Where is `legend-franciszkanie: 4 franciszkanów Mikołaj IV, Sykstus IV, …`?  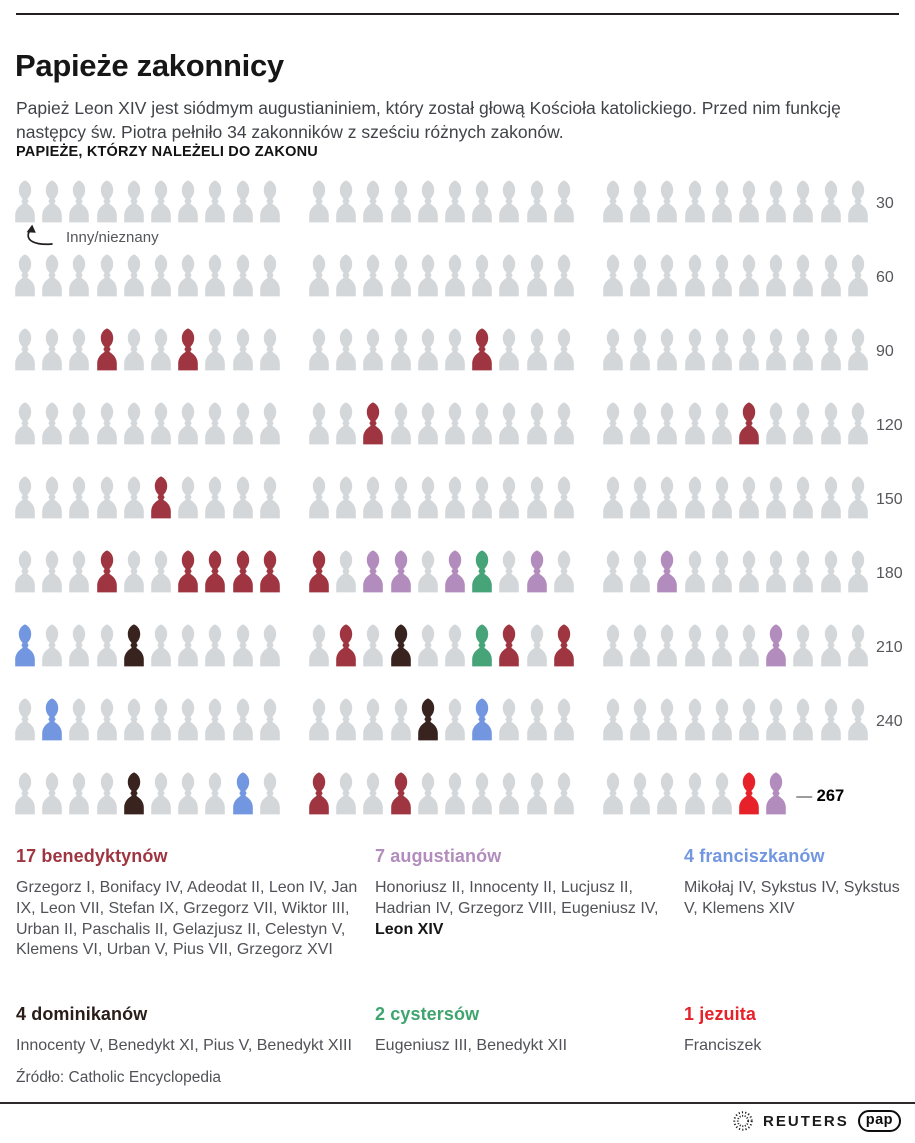 legend-franciszkanie: 4 franciszkanów Mikołaj IV, Sykstus IV, … is located at coordinates (795, 883).